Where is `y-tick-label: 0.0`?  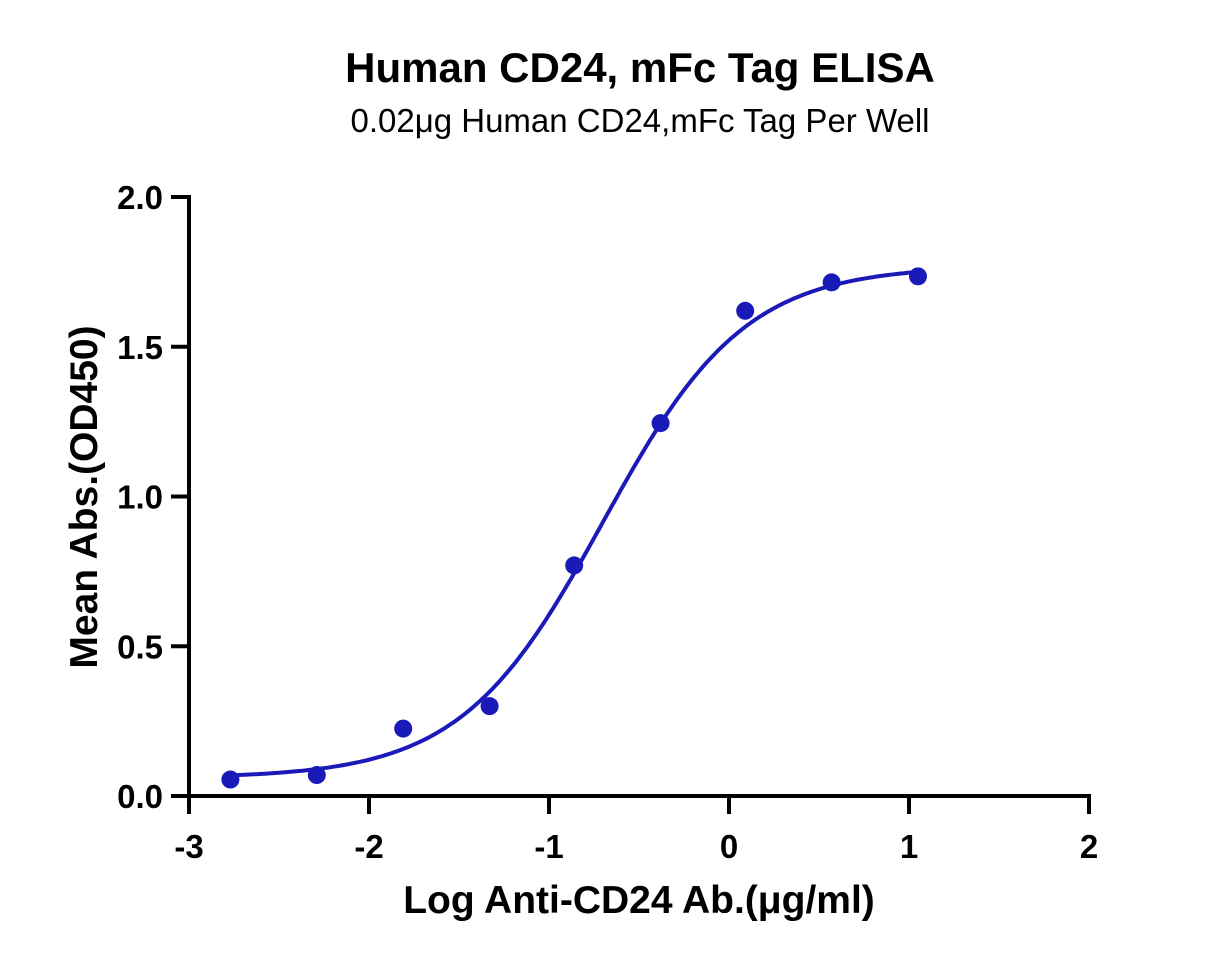 y-tick-label: 0.0 is located at coordinates (140, 796).